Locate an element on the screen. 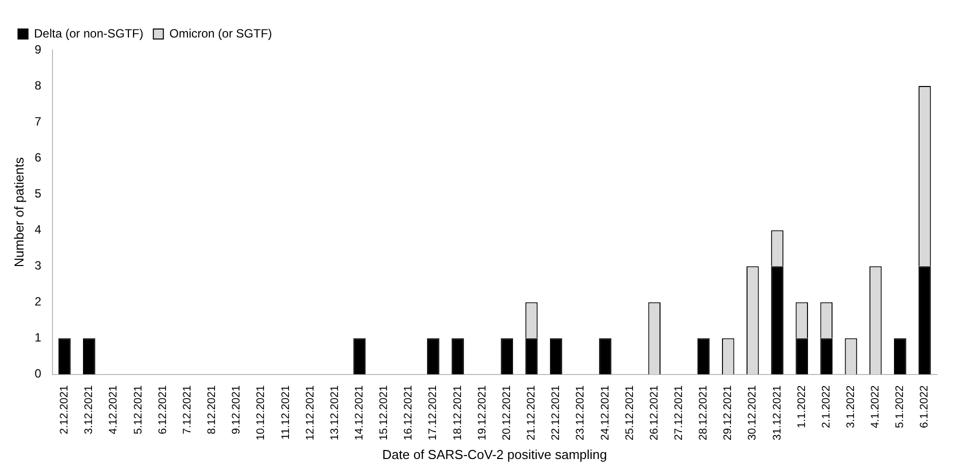 The image size is (955, 475). x-tick-label: 3.1.2022 is located at coordinates (851, 406).